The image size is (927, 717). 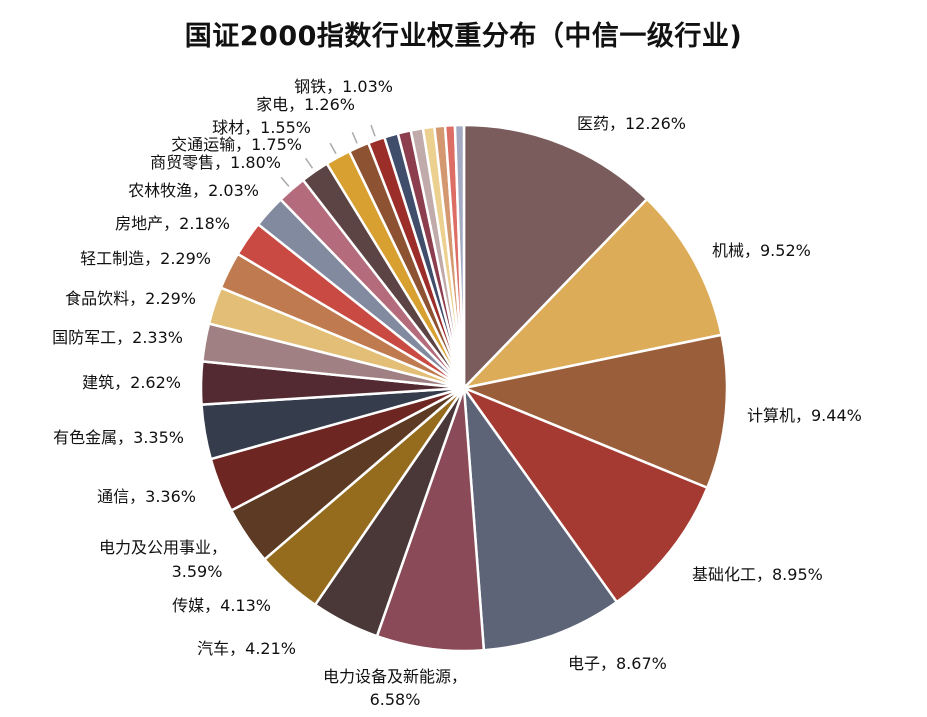 I want to click on slice-label: 交通运输，1.75%, so click(x=236, y=144).